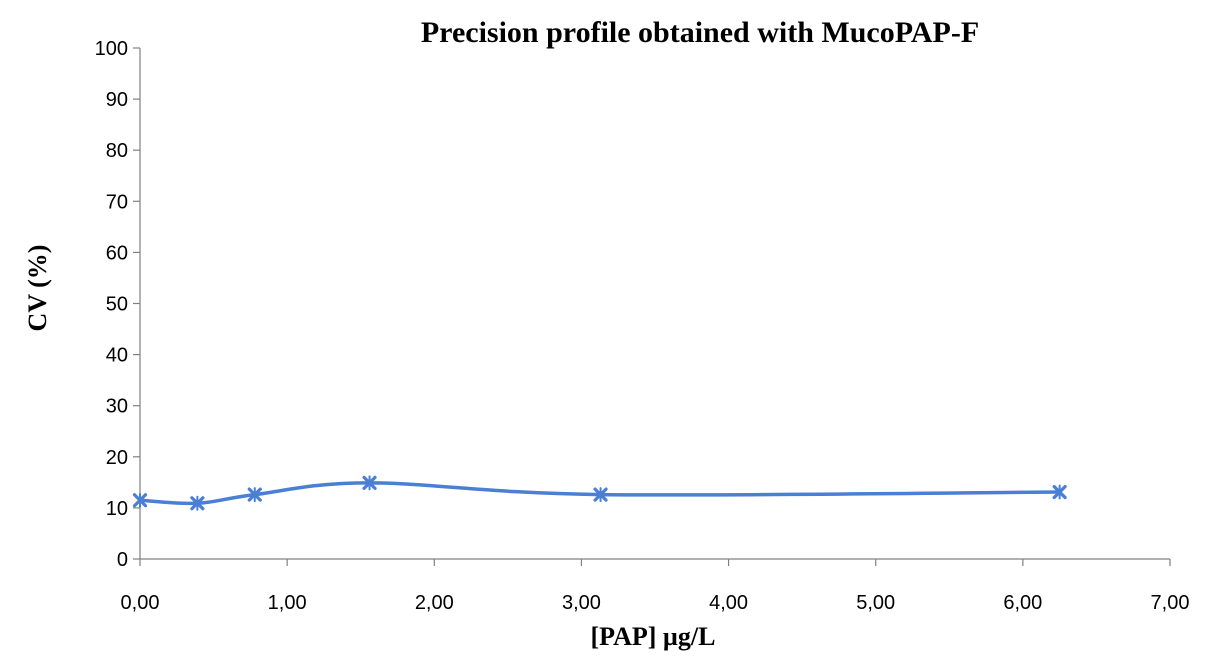 The width and height of the screenshot is (1209, 657). Describe the element at coordinates (117, 509) in the screenshot. I see `y-tick-label: 10` at that location.